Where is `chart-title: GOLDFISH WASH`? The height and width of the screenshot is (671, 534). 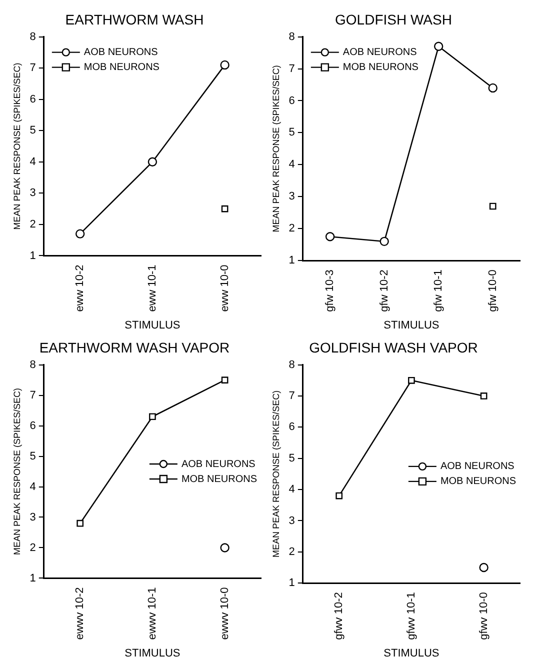
chart-title: GOLDFISH WASH is located at coordinates (393, 19).